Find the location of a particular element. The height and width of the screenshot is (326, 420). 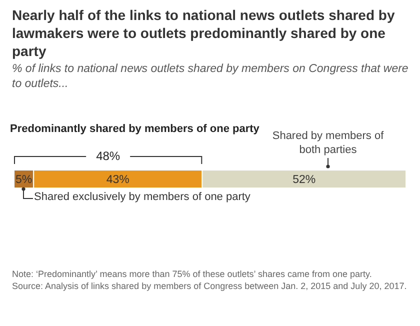

text: 48% is located at coordinates (108, 156).